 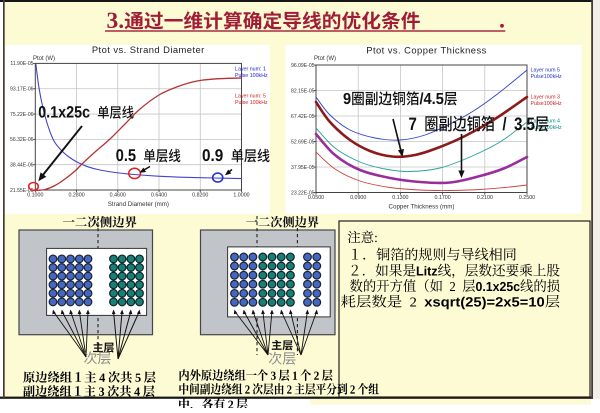 What do you see at coordinates (22, 115) in the screenshot?
I see `svg-text: 75.22E-06` at bounding box center [22, 115].